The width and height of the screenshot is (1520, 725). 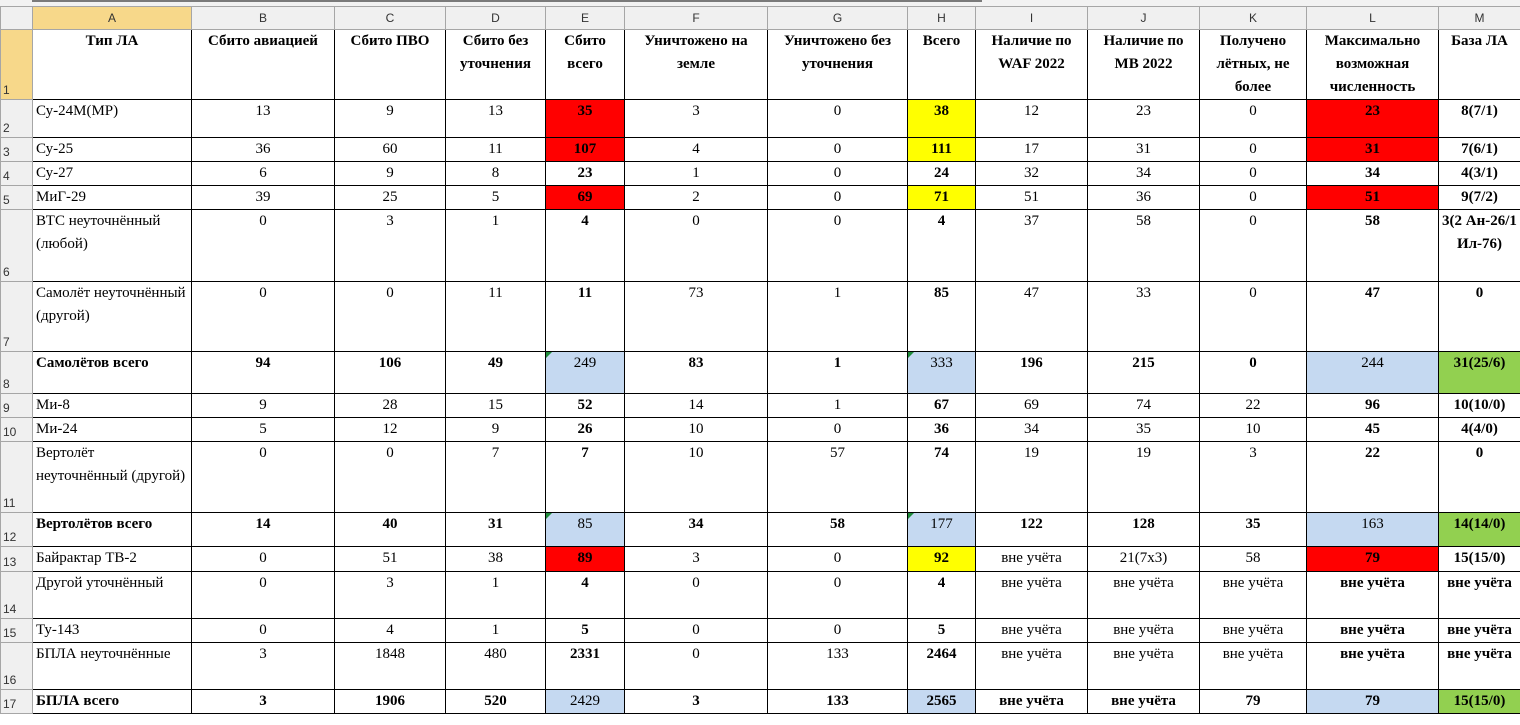 I want to click on cell: 31(25/6), so click(x=1479, y=372).